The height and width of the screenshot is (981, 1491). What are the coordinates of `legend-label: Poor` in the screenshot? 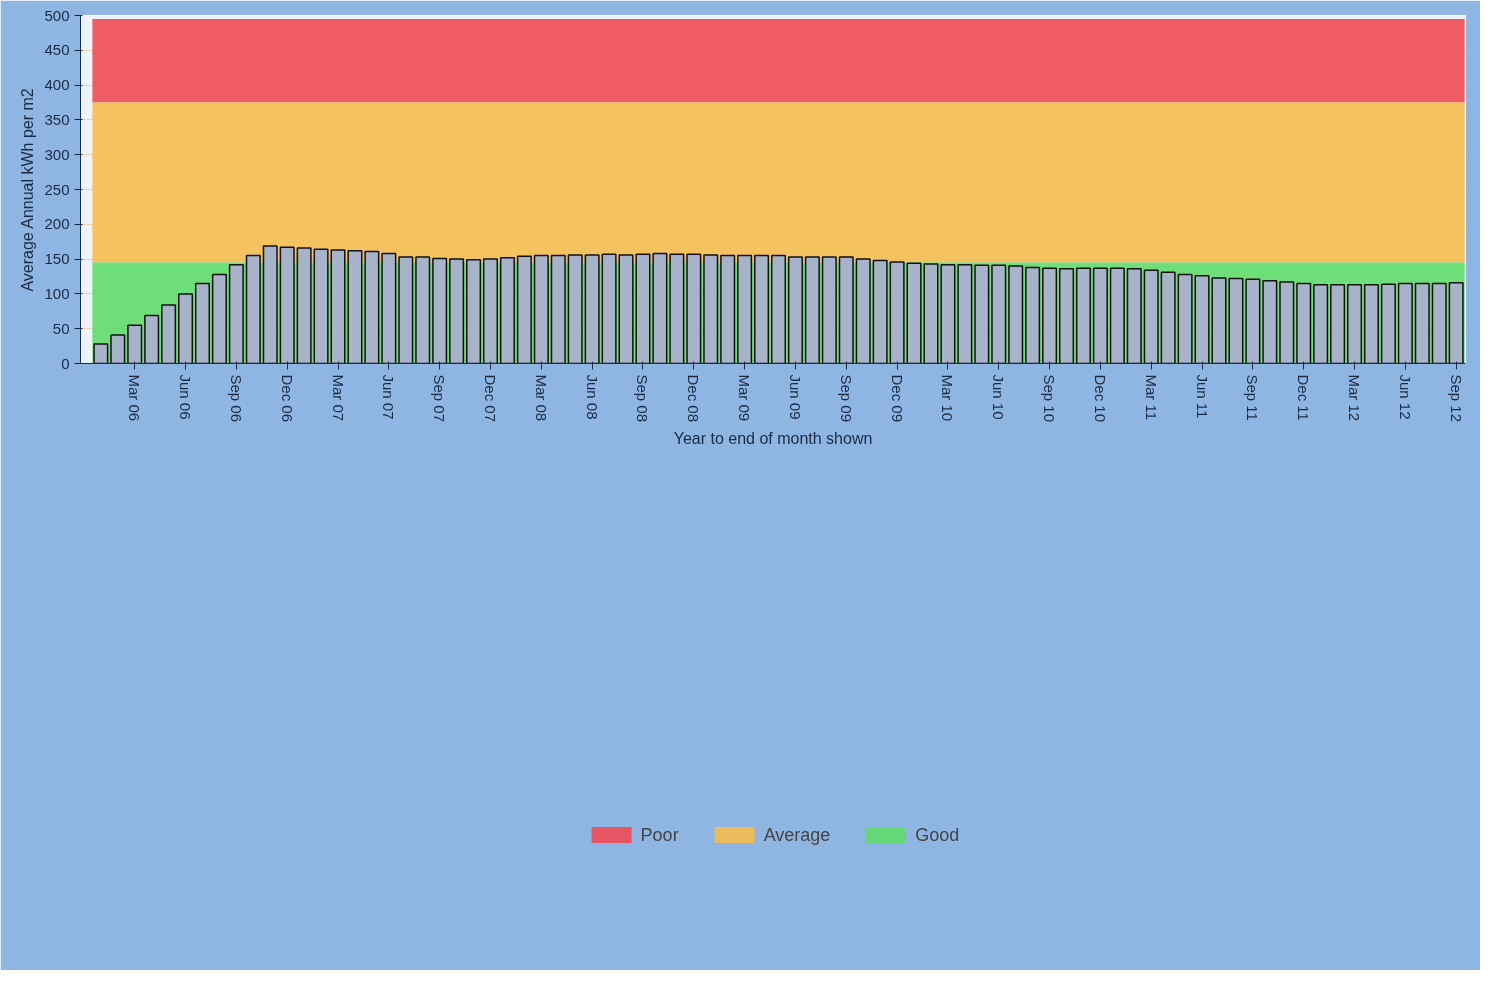 It's located at (659, 835).